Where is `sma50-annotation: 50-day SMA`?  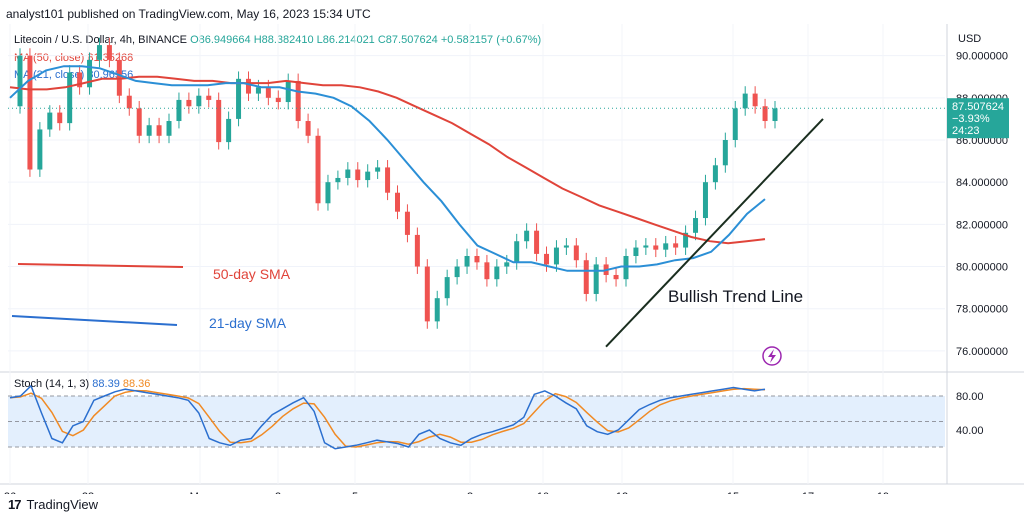
sma50-annotation: 50-day SMA is located at coordinates (252, 274).